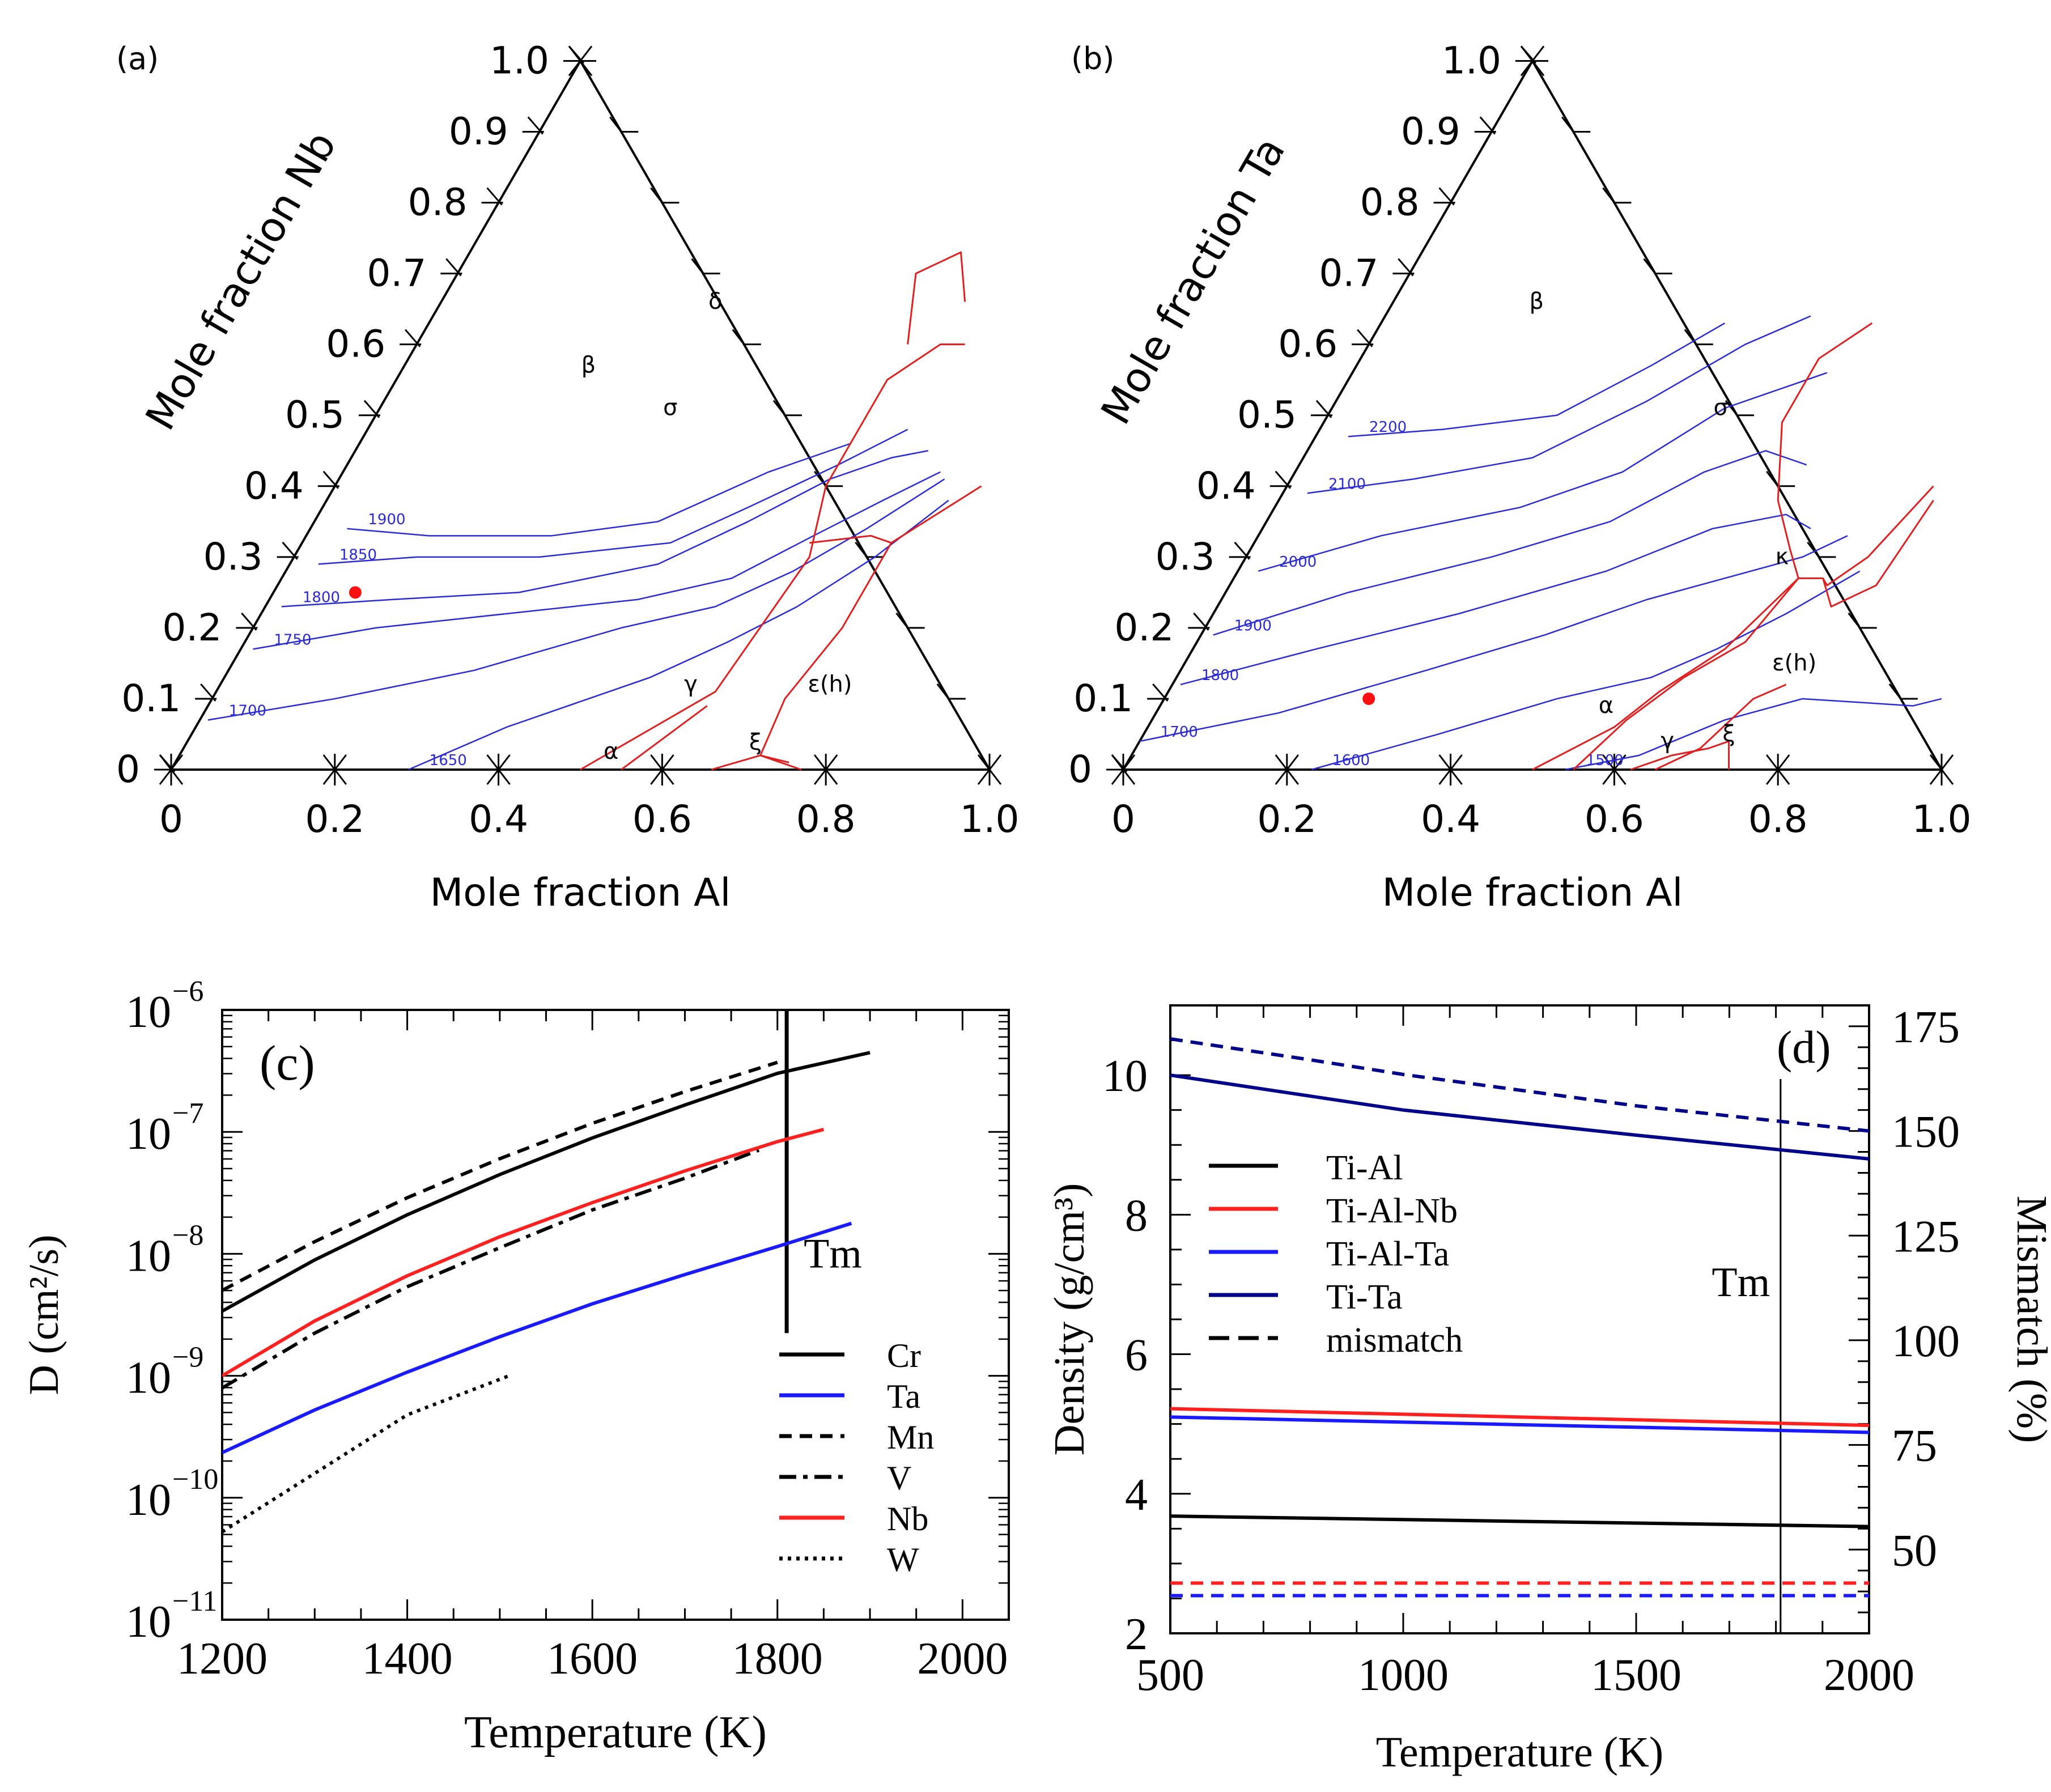 The image size is (2051, 1792). I want to click on x-tick-label: 1200, so click(222, 1659).